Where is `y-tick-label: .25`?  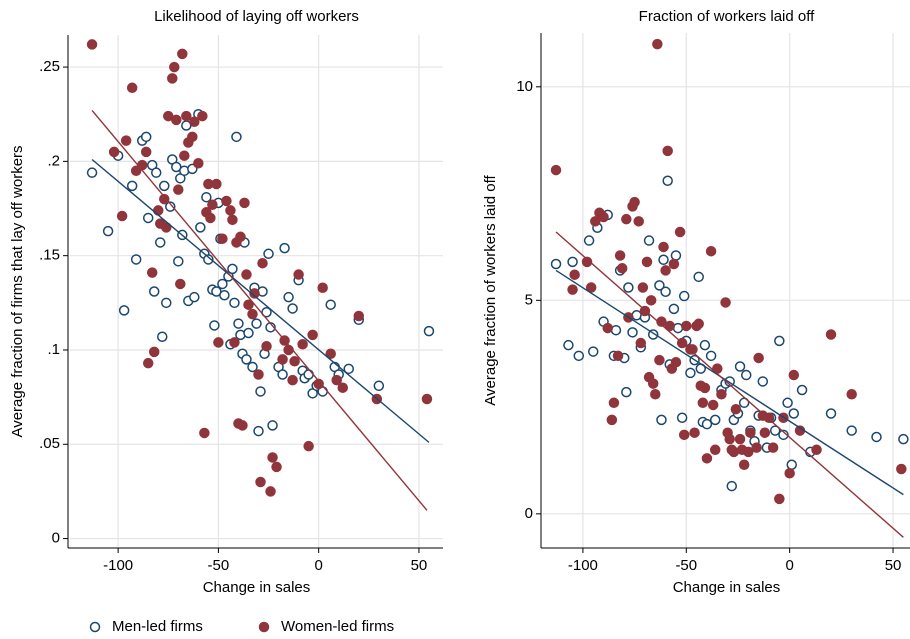
y-tick-label: .25 is located at coordinates (49, 66).